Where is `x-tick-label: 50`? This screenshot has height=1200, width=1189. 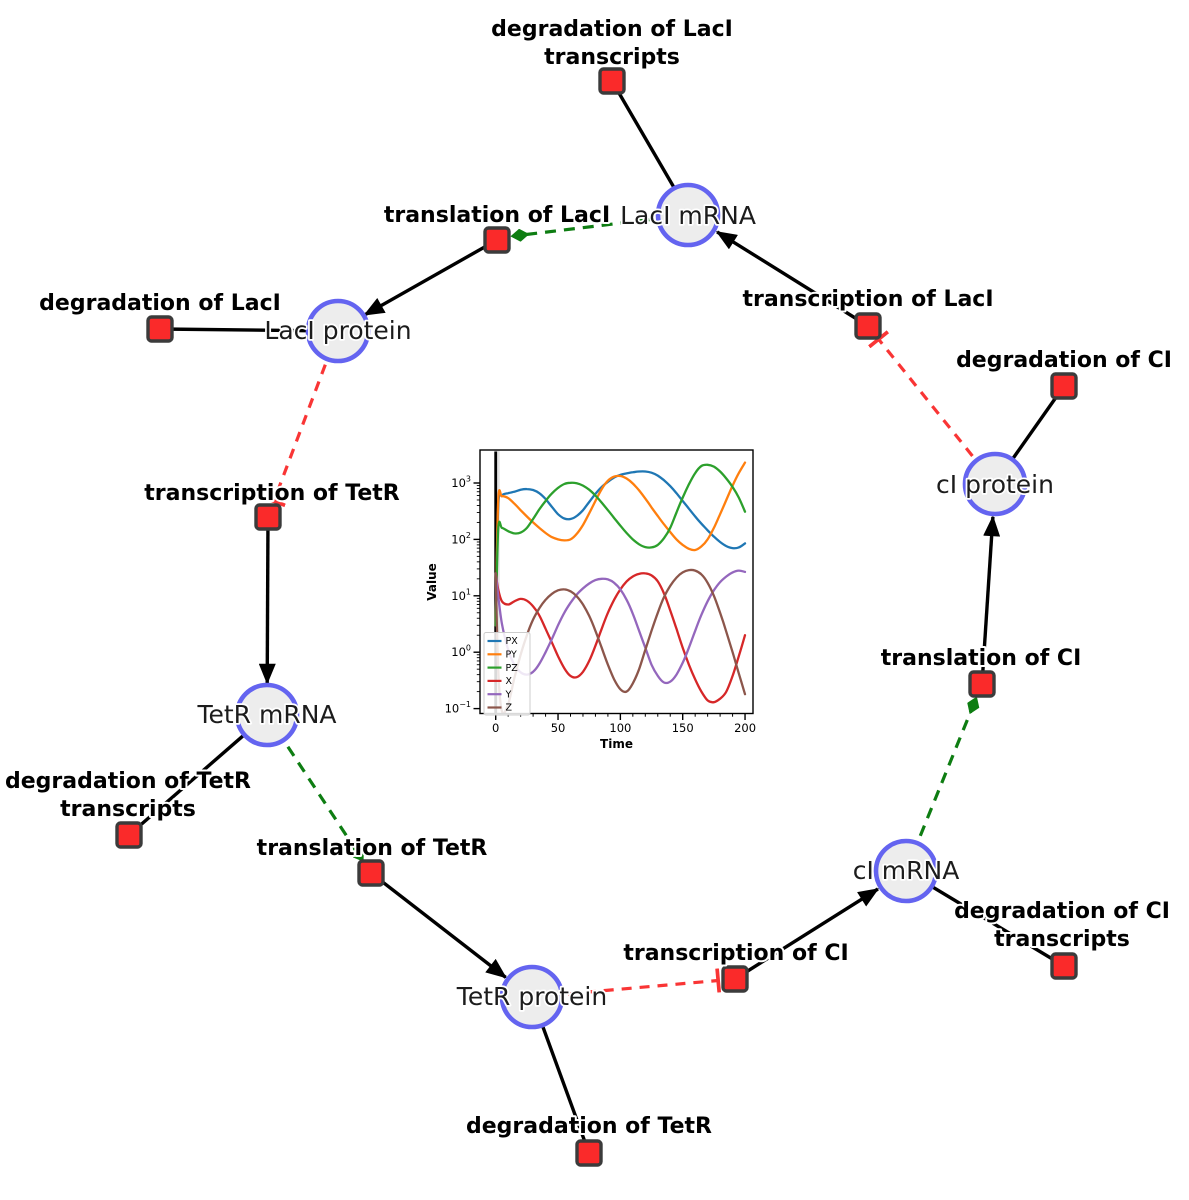
x-tick-label: 50 is located at coordinates (558, 728).